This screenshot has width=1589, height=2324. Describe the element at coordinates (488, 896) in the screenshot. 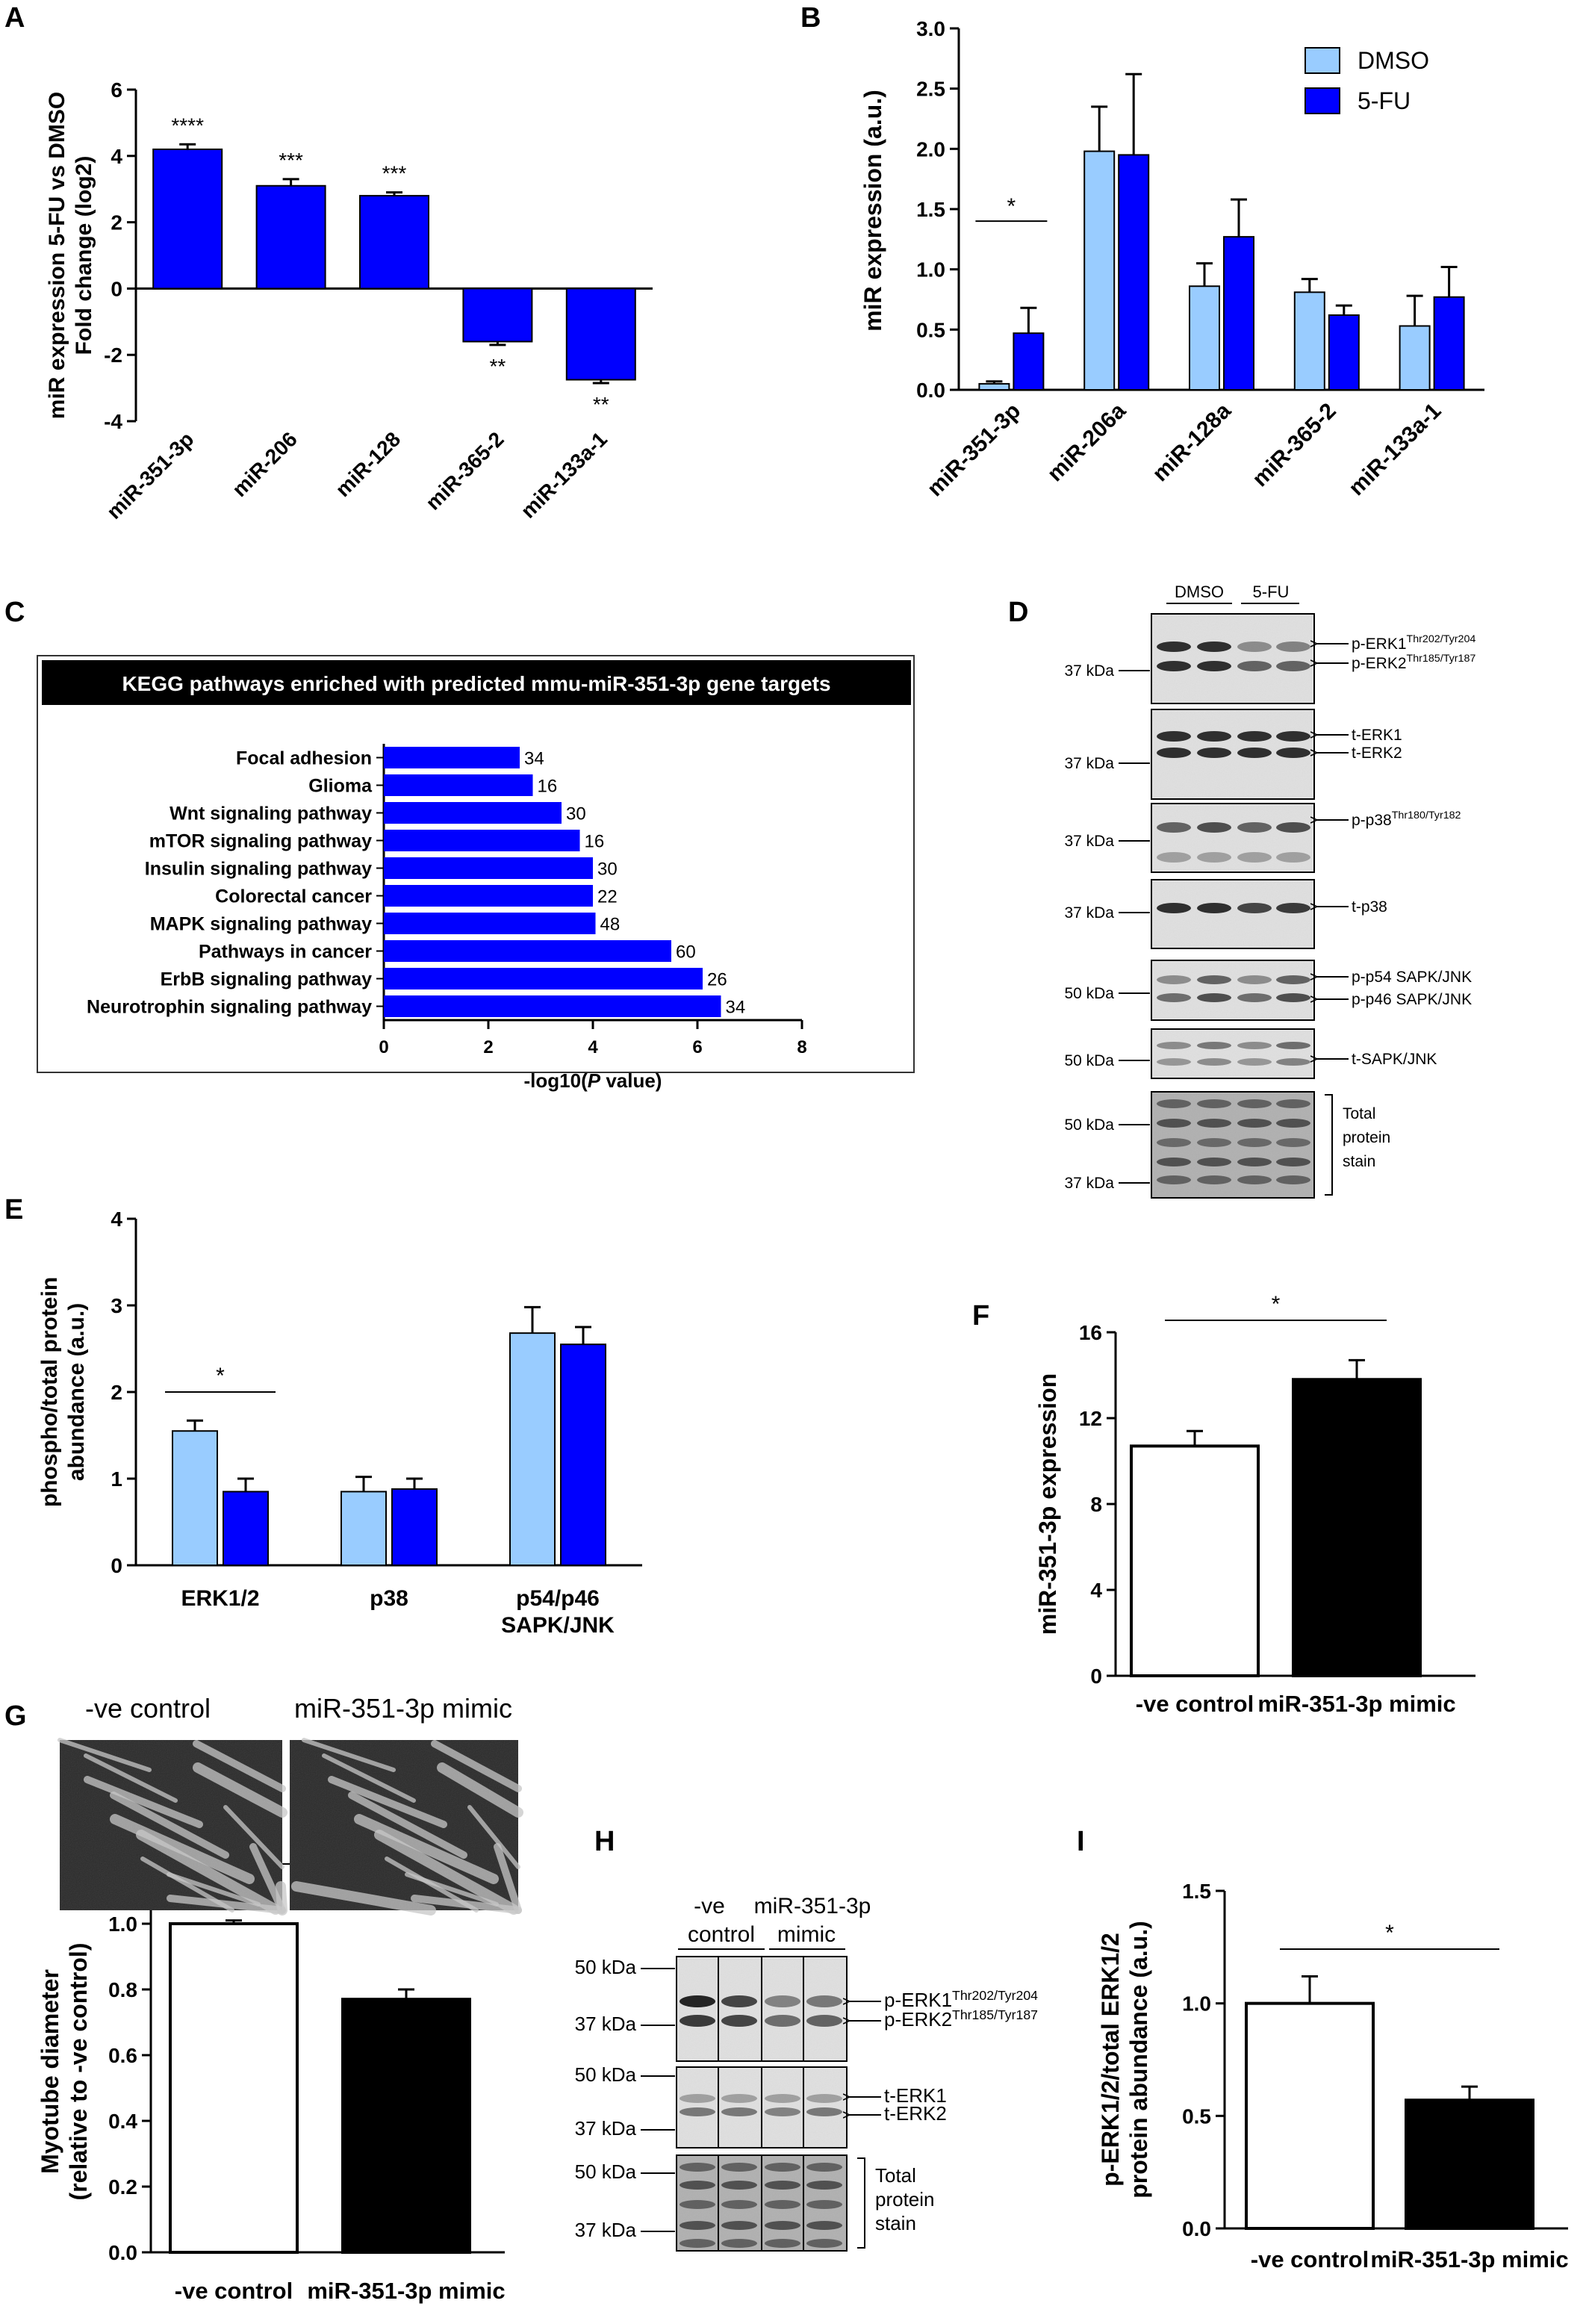

I see `chart-c-bar` at that location.